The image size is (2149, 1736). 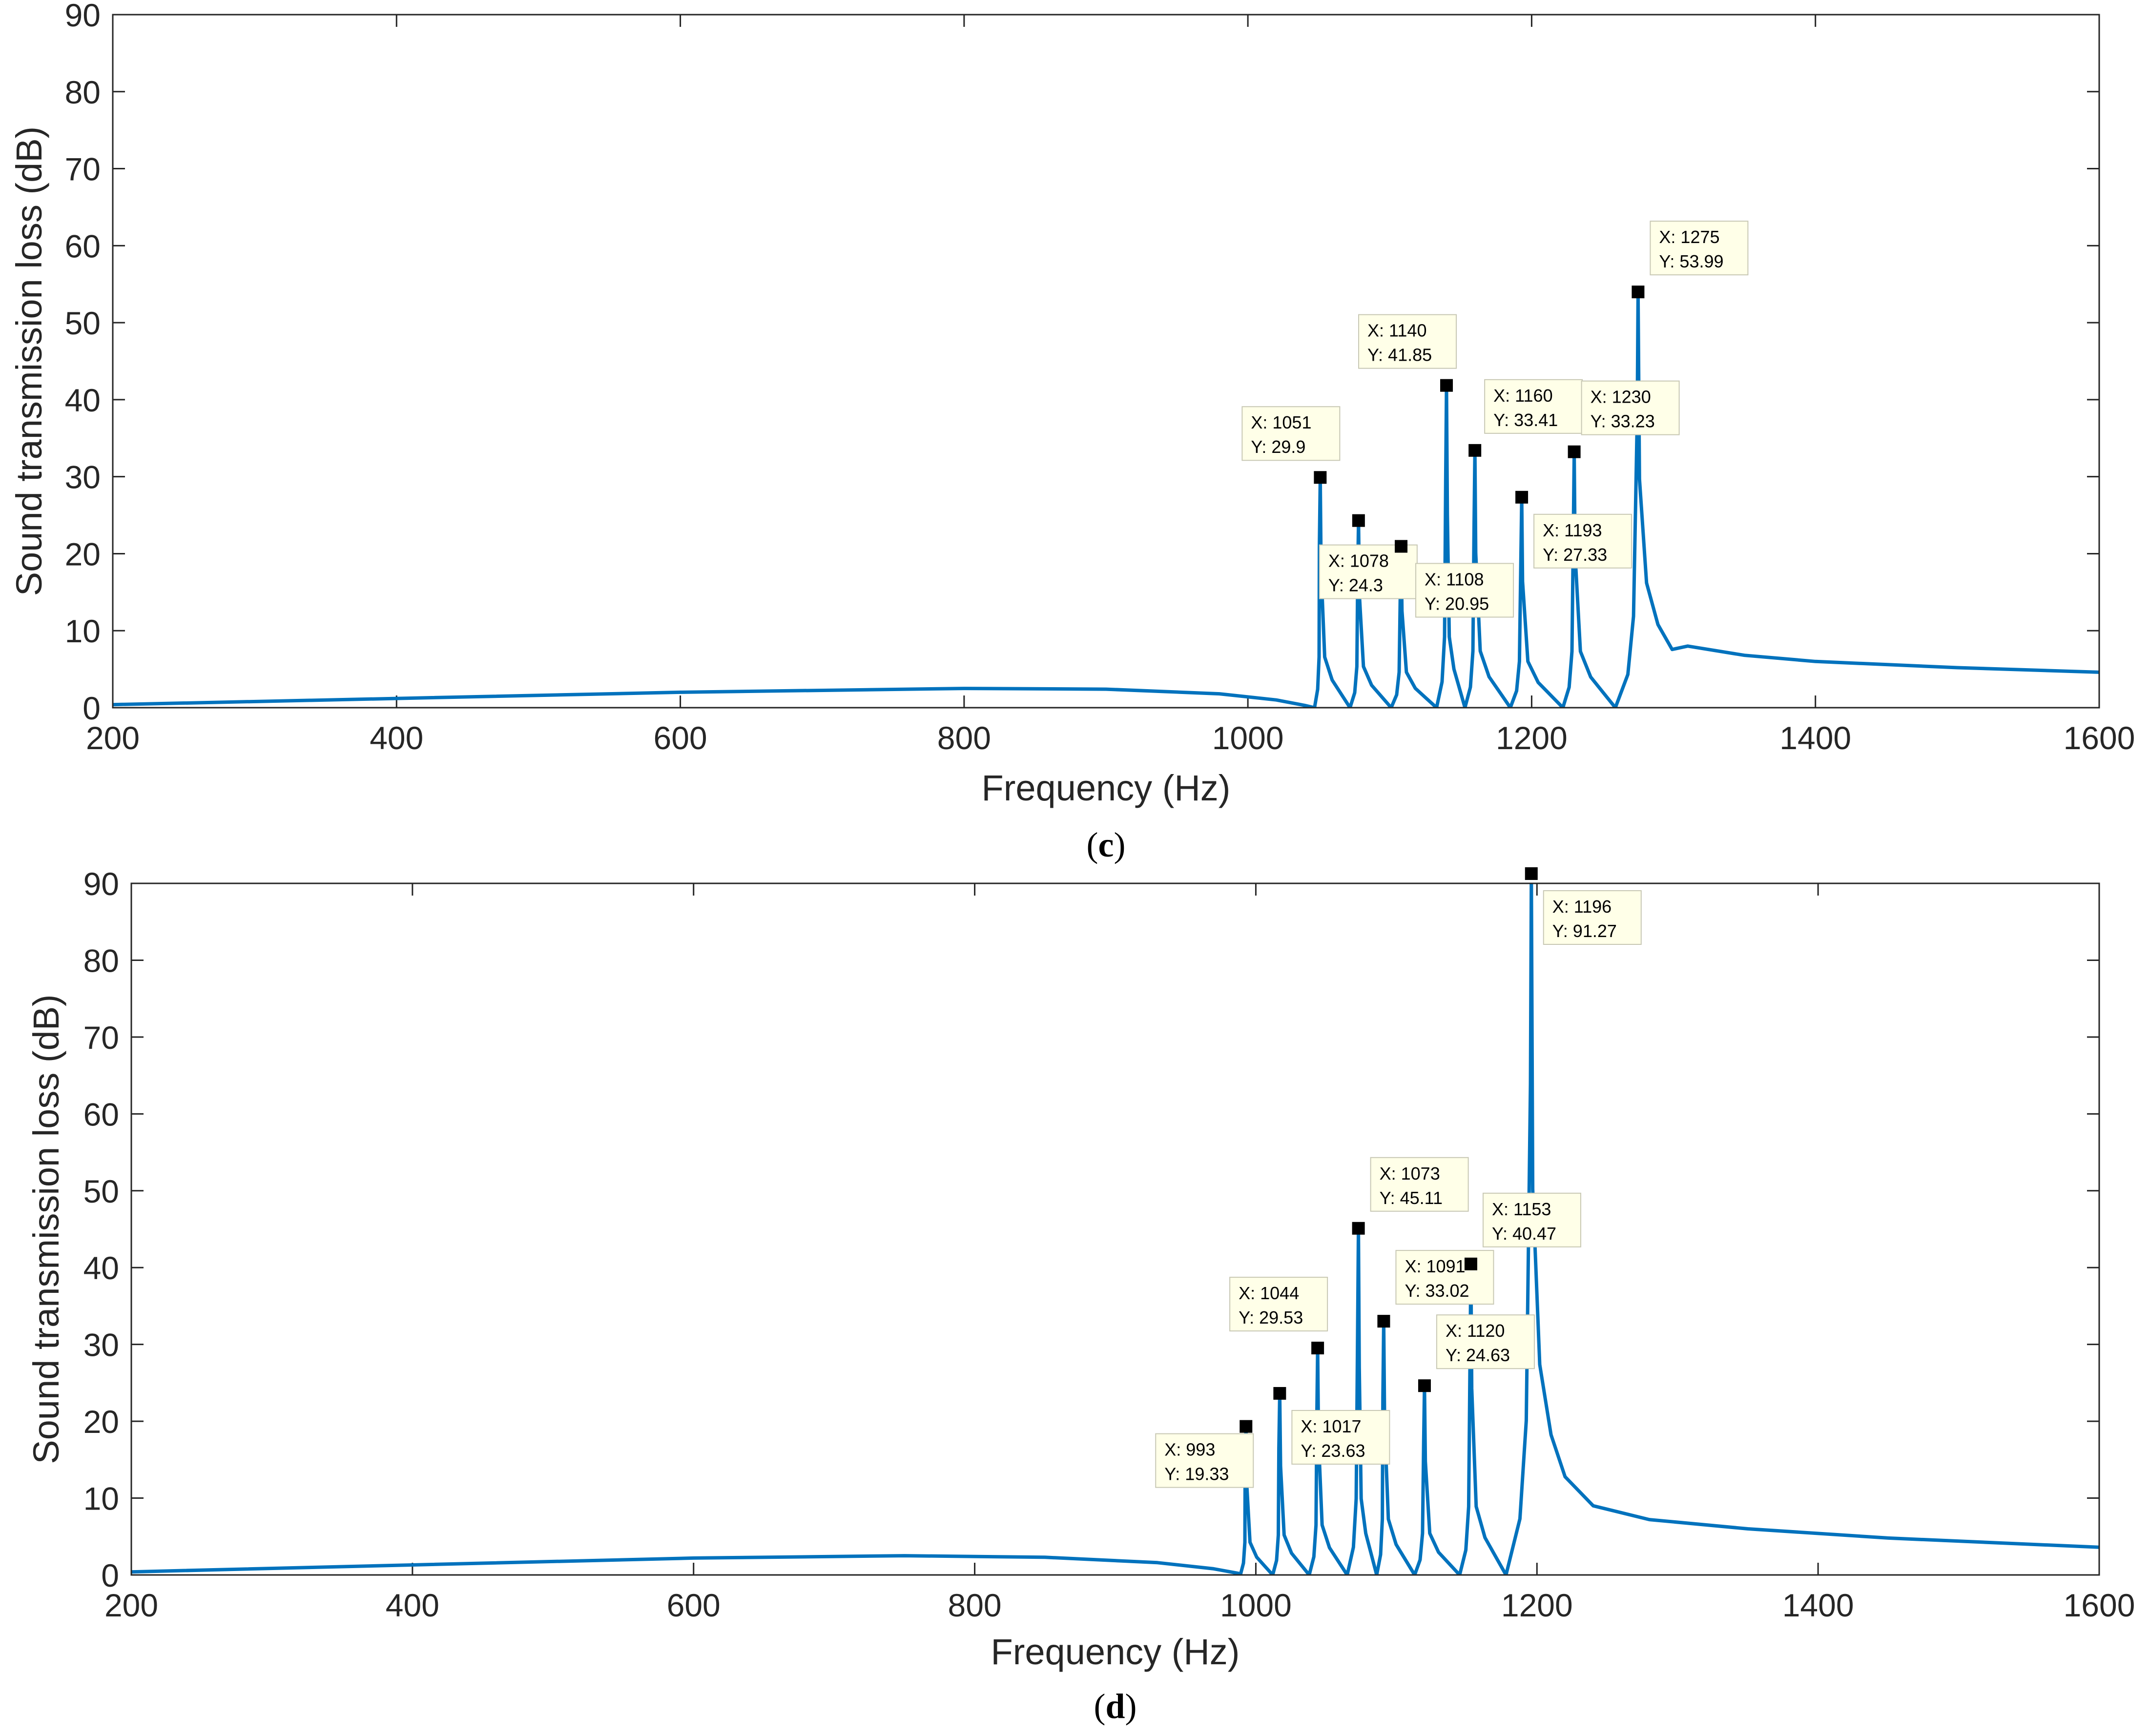 I want to click on datatip-x: X: 1140, so click(x=1396, y=331).